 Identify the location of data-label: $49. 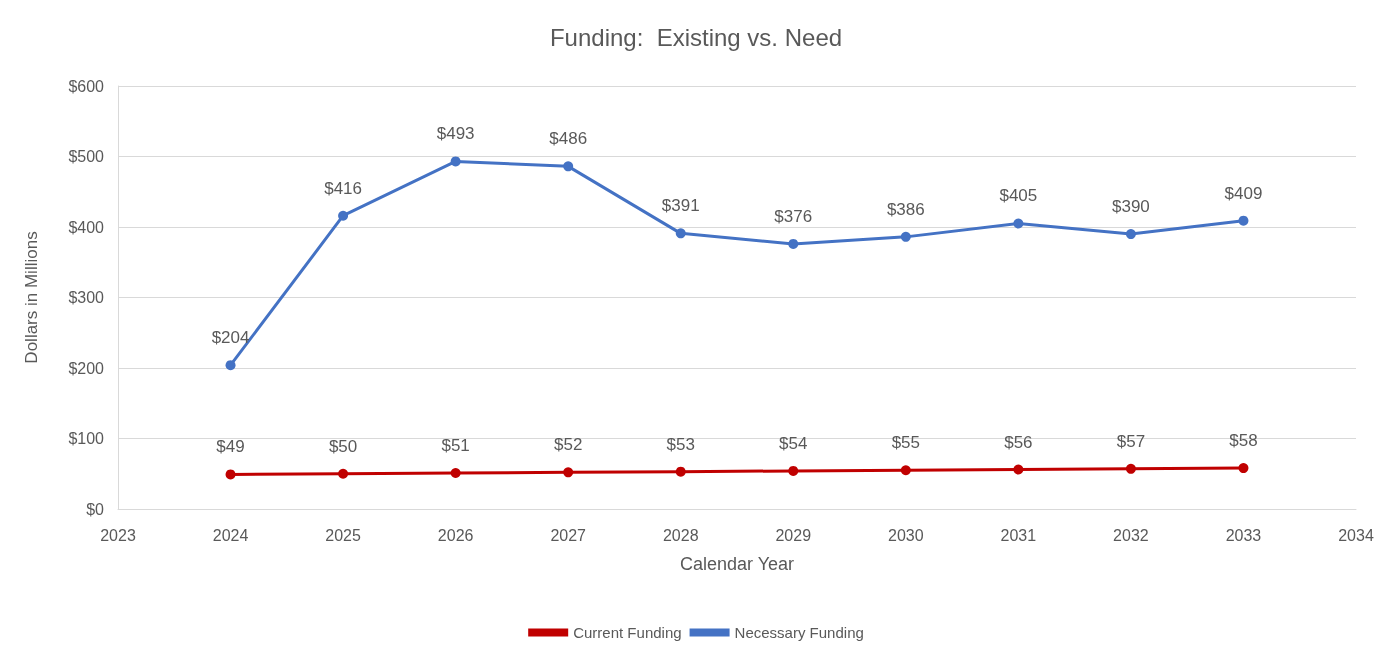
(230, 447).